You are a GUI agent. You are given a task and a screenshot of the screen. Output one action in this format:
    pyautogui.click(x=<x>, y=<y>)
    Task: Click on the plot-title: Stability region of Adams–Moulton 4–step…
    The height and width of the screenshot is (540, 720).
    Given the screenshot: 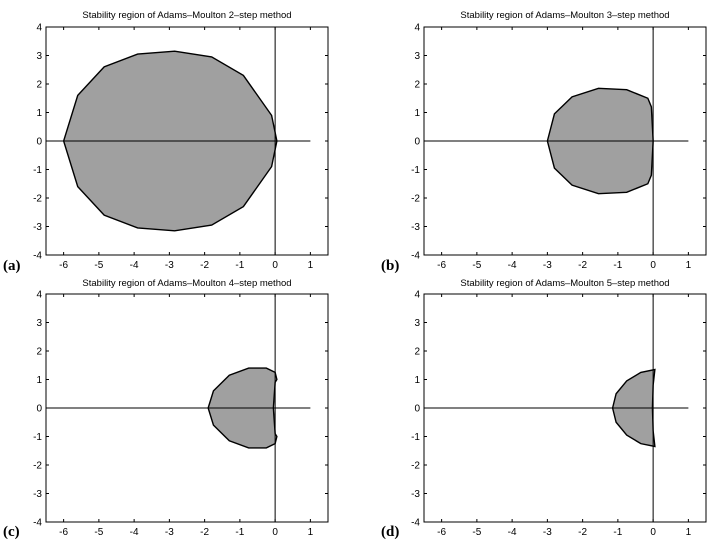 What is the action you would take?
    pyautogui.click(x=186, y=283)
    